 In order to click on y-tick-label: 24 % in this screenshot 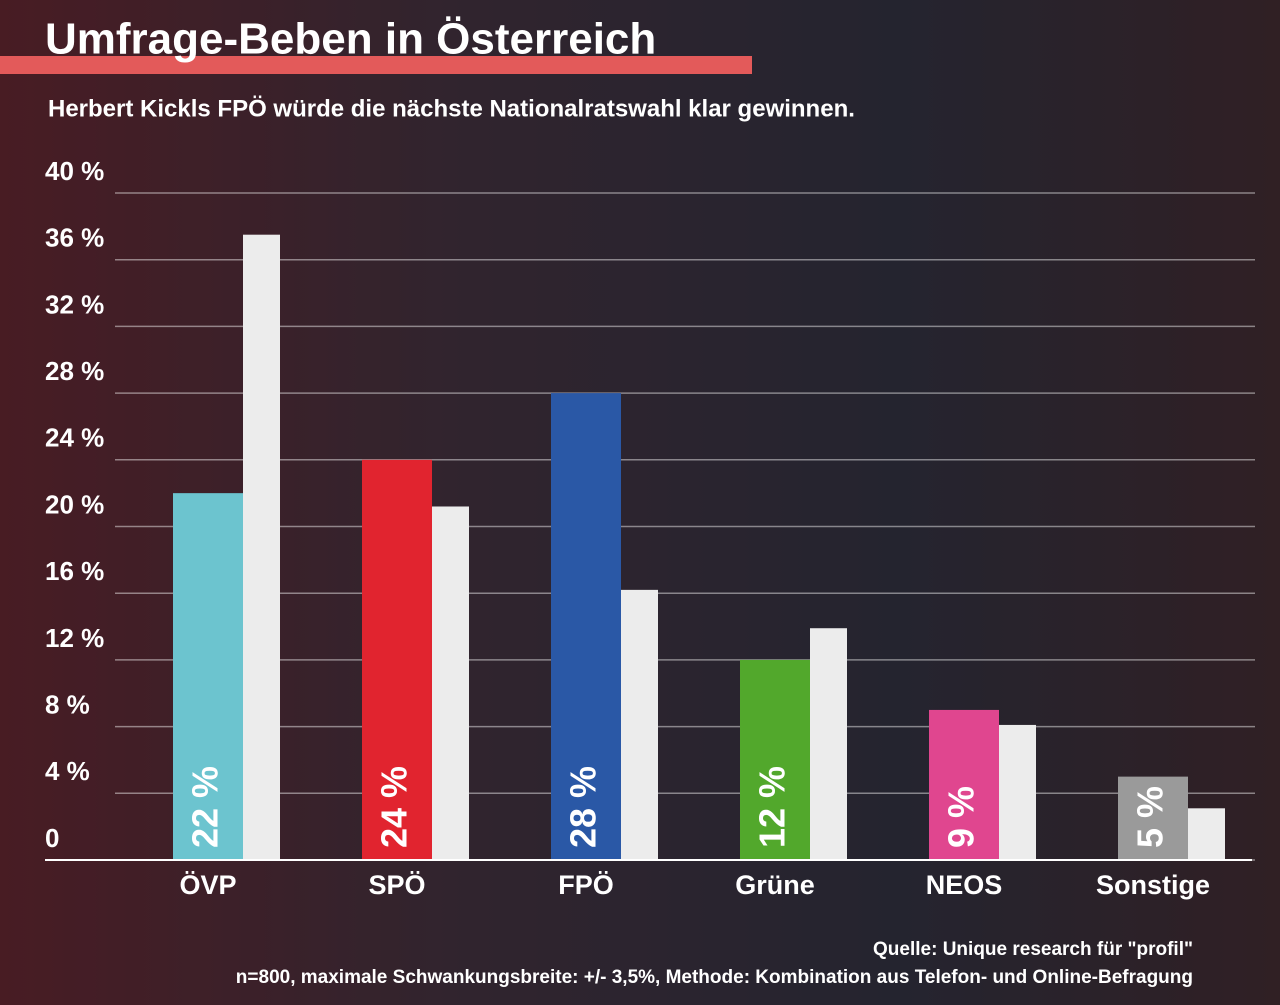, I will do `click(74, 438)`.